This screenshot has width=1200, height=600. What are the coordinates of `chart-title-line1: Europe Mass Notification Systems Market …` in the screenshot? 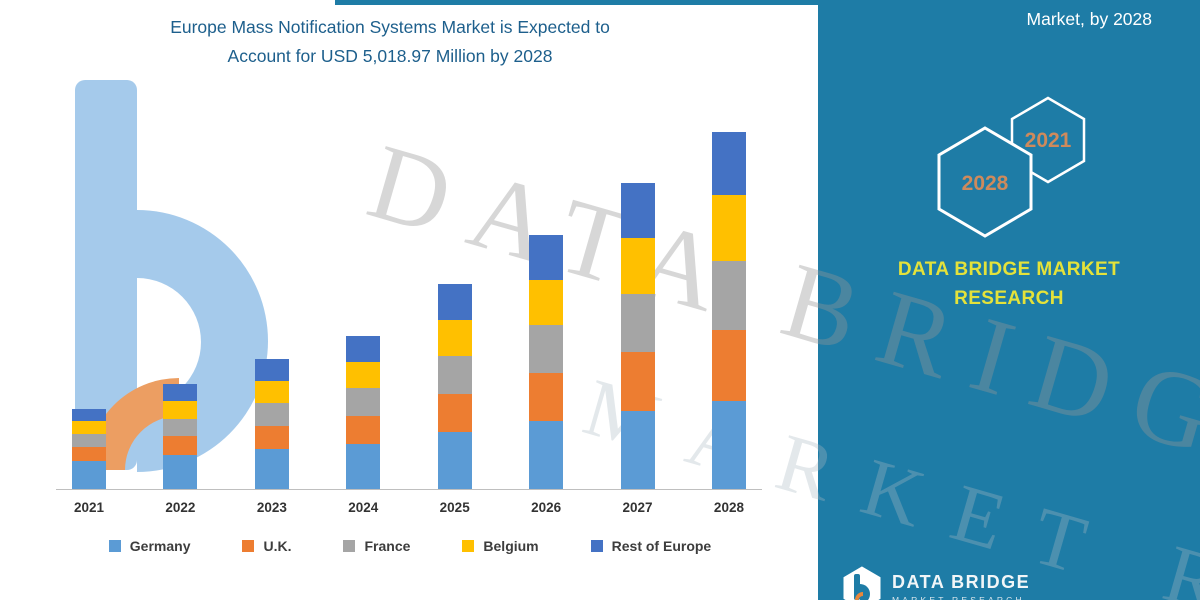 It's located at (390, 27).